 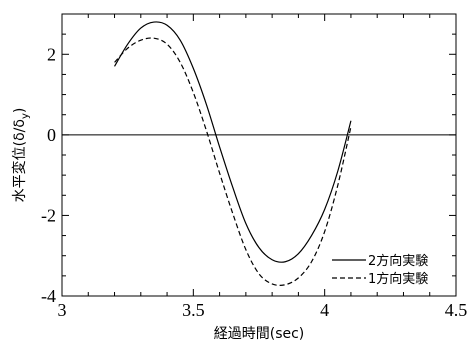 I want to click on x-tick-label: 4, so click(x=324, y=310).